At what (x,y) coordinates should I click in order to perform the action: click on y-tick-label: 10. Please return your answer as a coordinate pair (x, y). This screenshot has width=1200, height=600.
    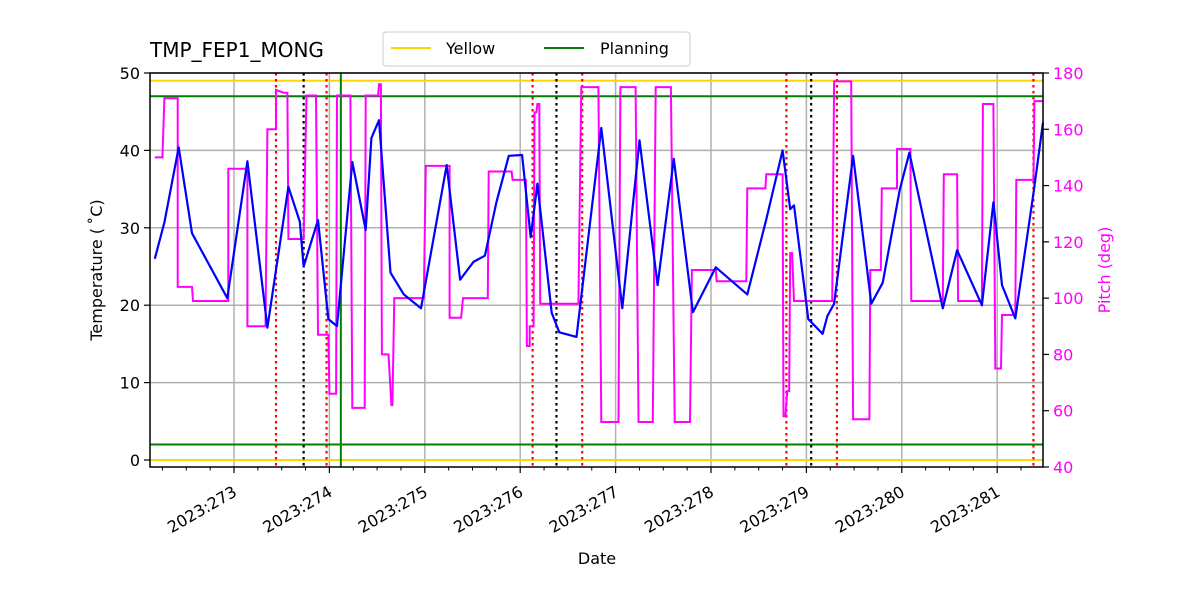
    Looking at the image, I should click on (130, 383).